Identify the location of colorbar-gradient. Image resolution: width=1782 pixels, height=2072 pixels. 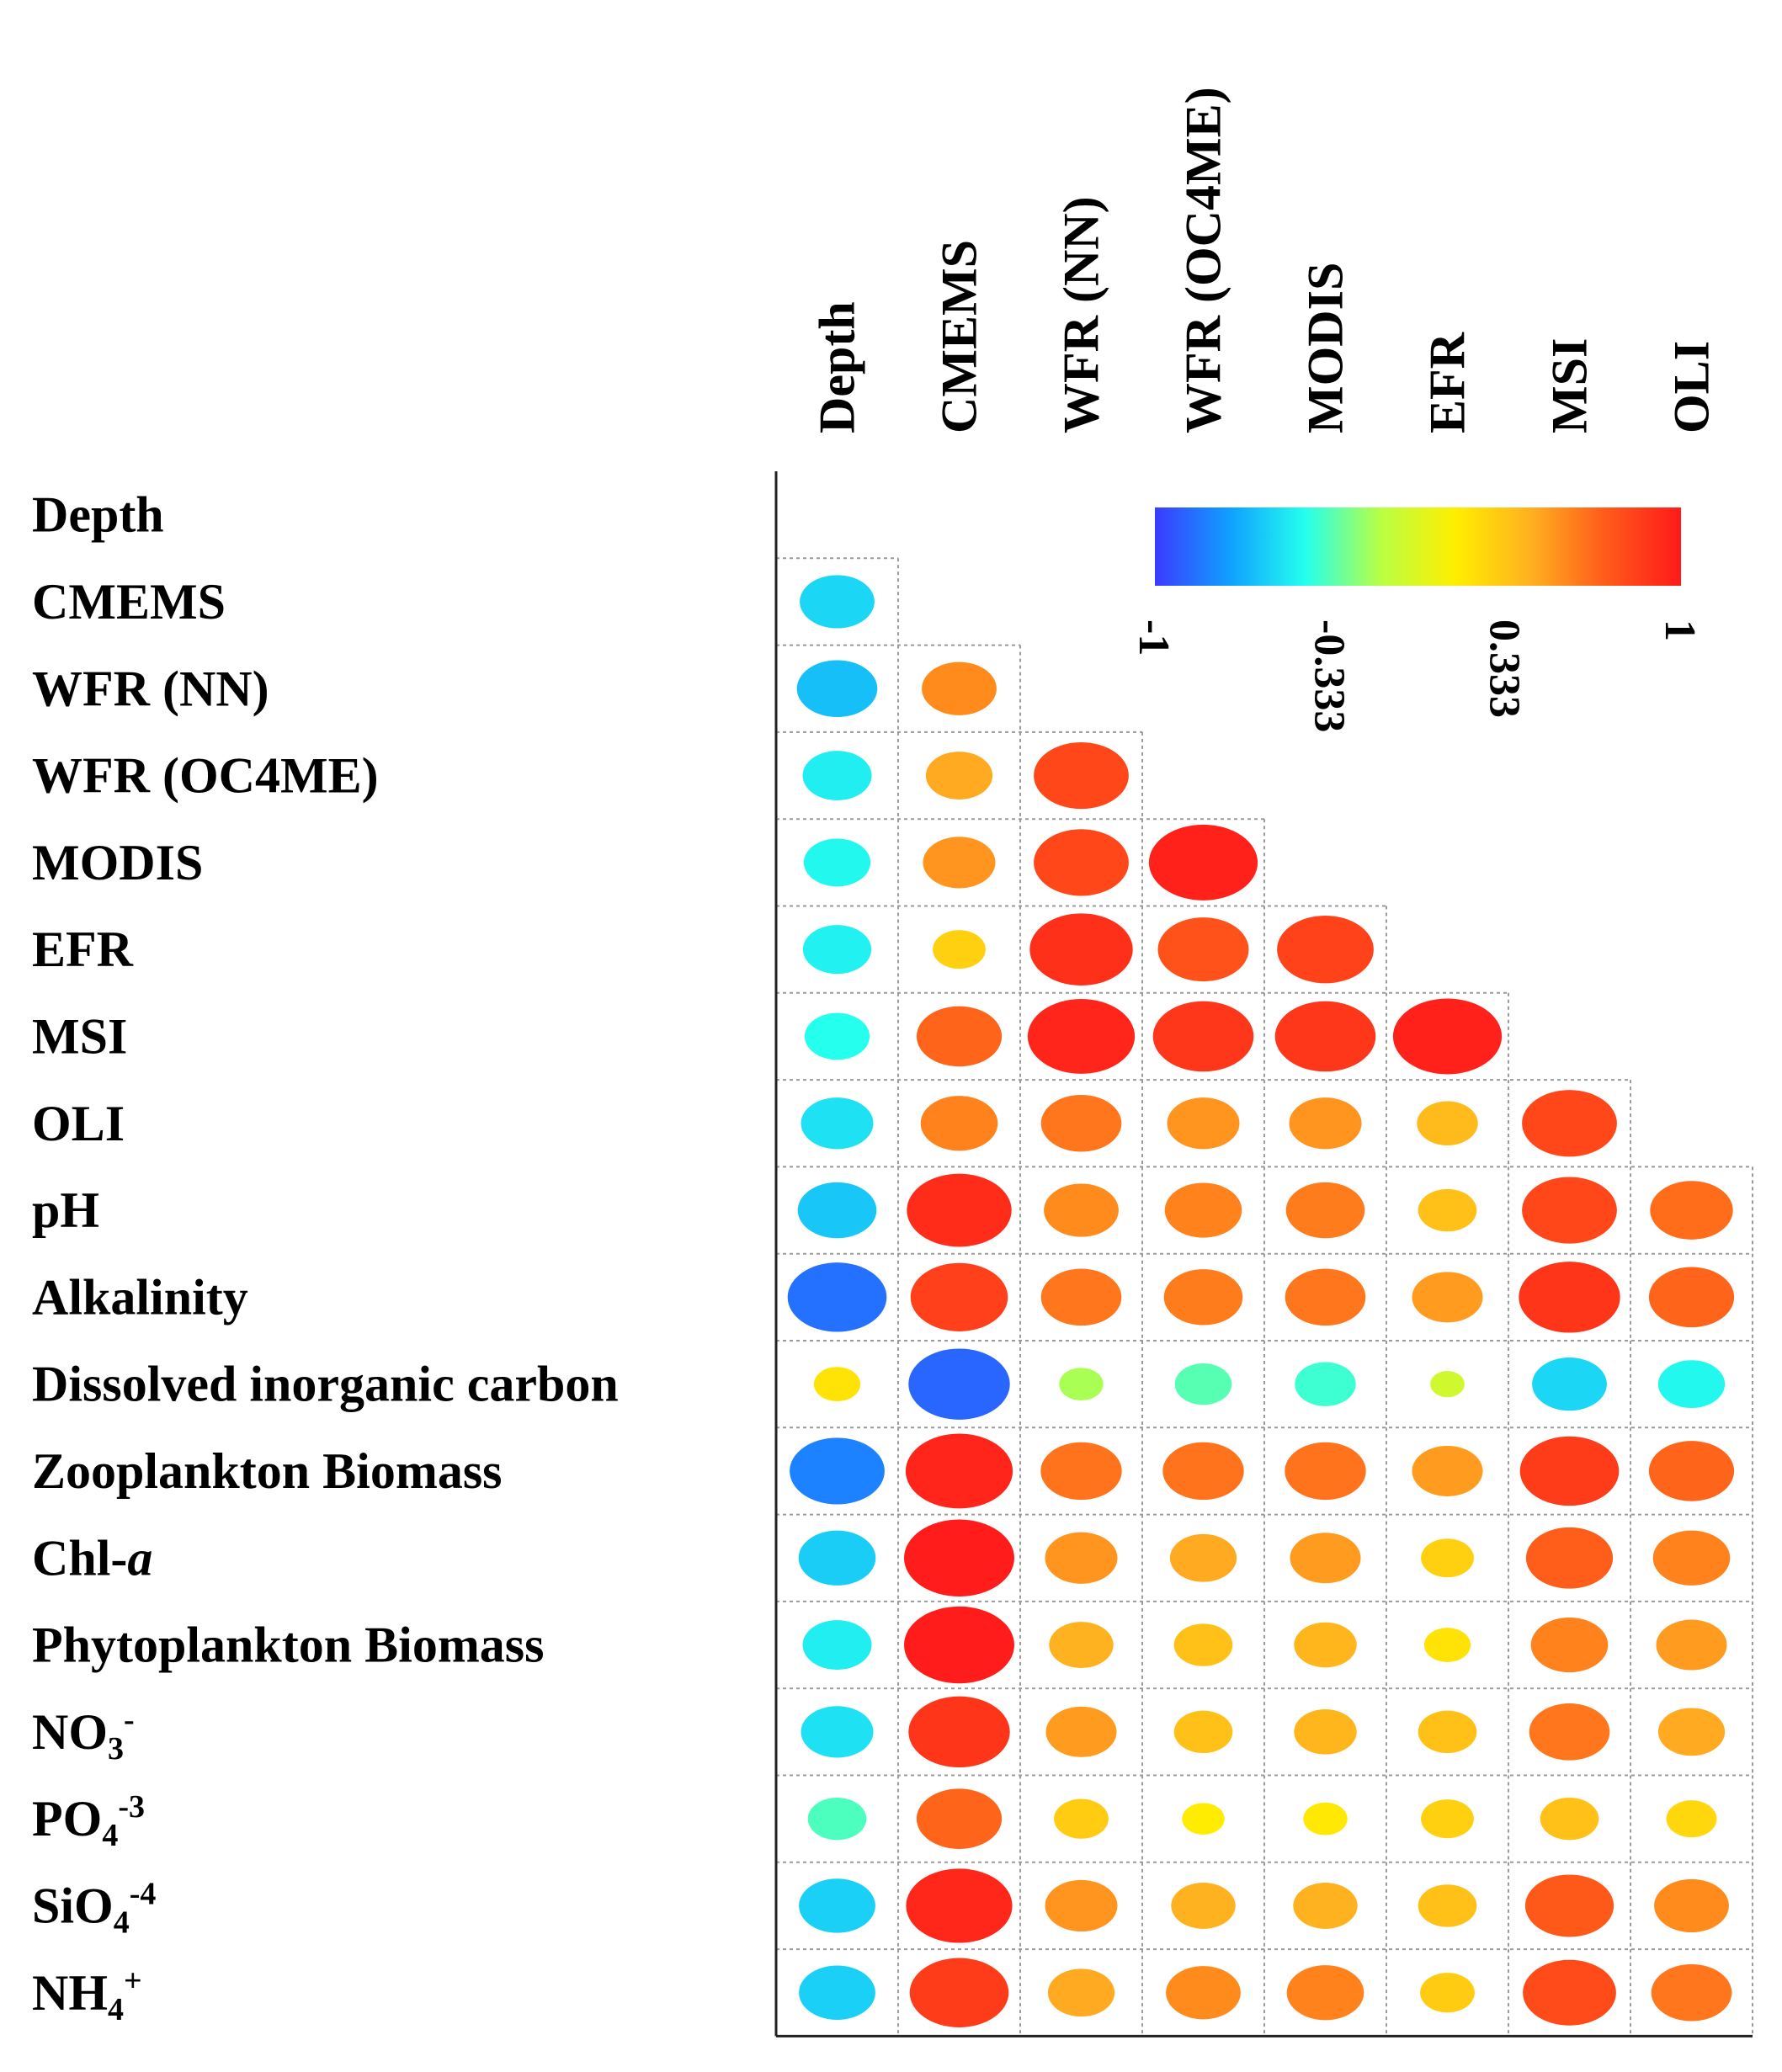
(1418, 546).